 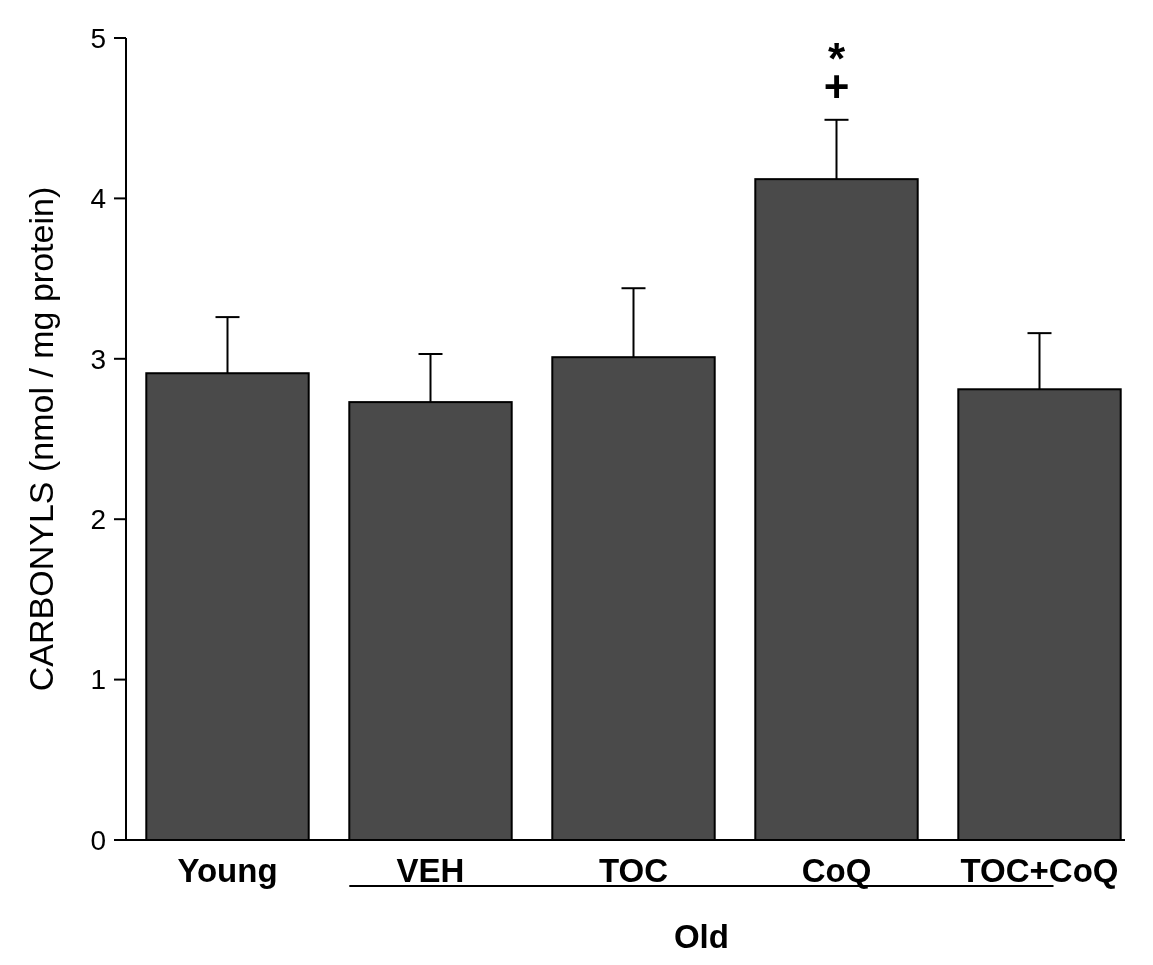 What do you see at coordinates (98, 359) in the screenshot?
I see `y-tick-label: 3` at bounding box center [98, 359].